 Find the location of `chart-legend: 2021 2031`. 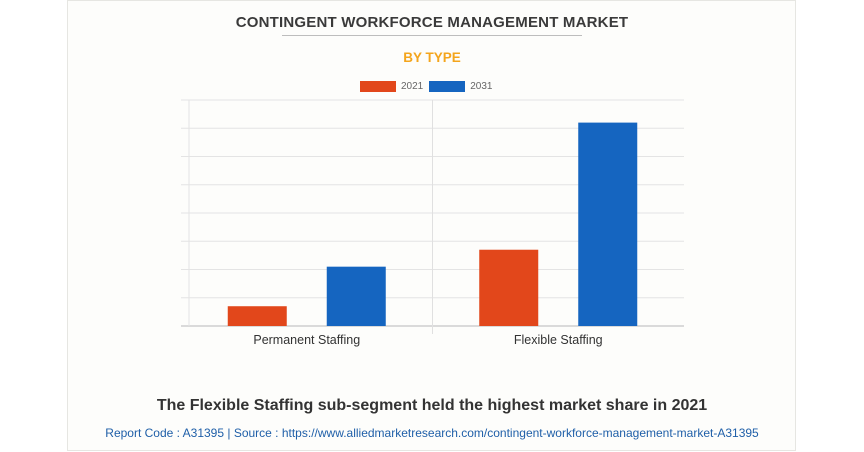

chart-legend: 2021 2031 is located at coordinates (429, 86).